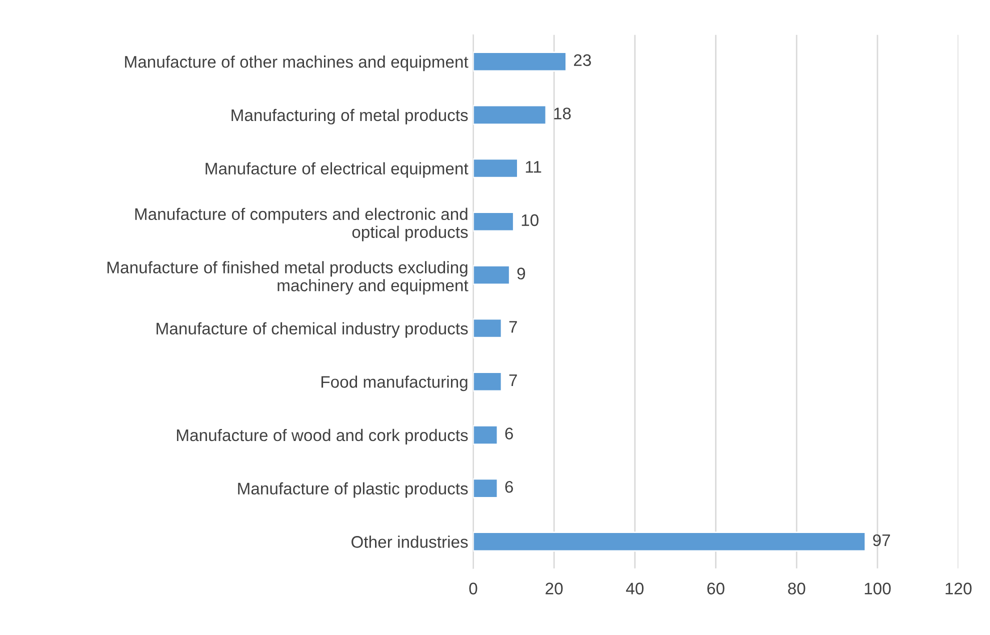 The width and height of the screenshot is (990, 635). Describe the element at coordinates (797, 588) in the screenshot. I see `x-tick-label: 80` at that location.